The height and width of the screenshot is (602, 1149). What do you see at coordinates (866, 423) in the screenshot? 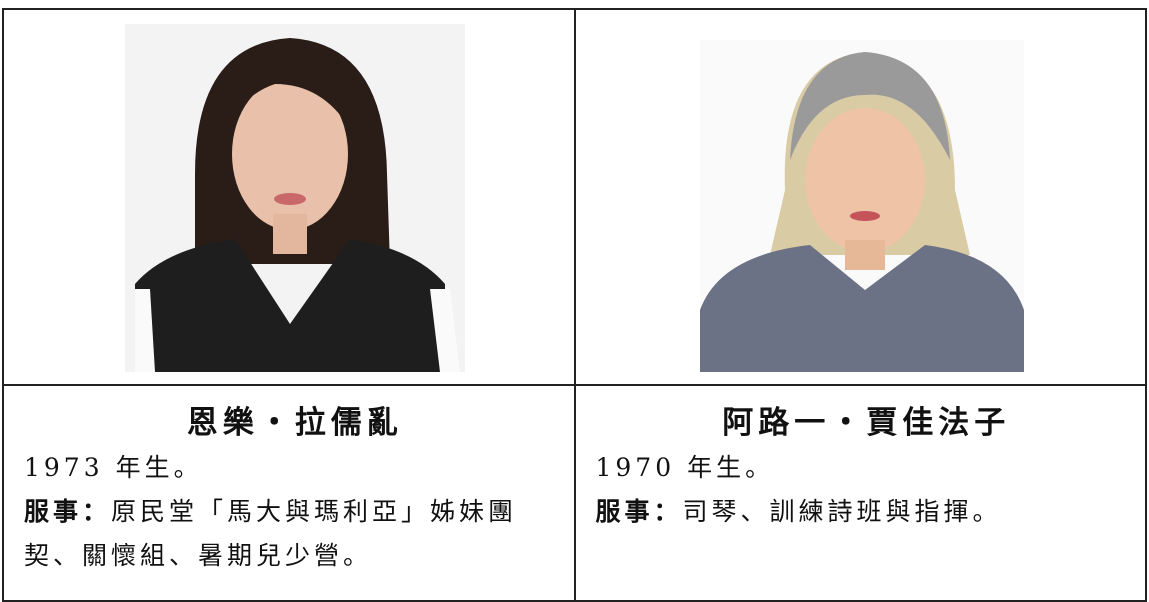
I see `person-name: 阿路一・賈佳法子` at bounding box center [866, 423].